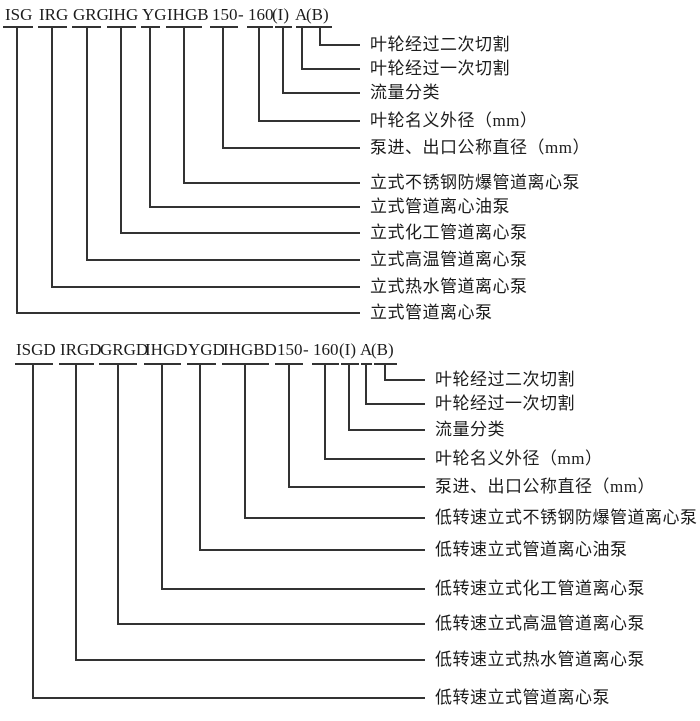 Image resolution: width=700 pixels, height=721 pixels. What do you see at coordinates (124, 349) in the screenshot?
I see `model-code-token: GRGD` at bounding box center [124, 349].